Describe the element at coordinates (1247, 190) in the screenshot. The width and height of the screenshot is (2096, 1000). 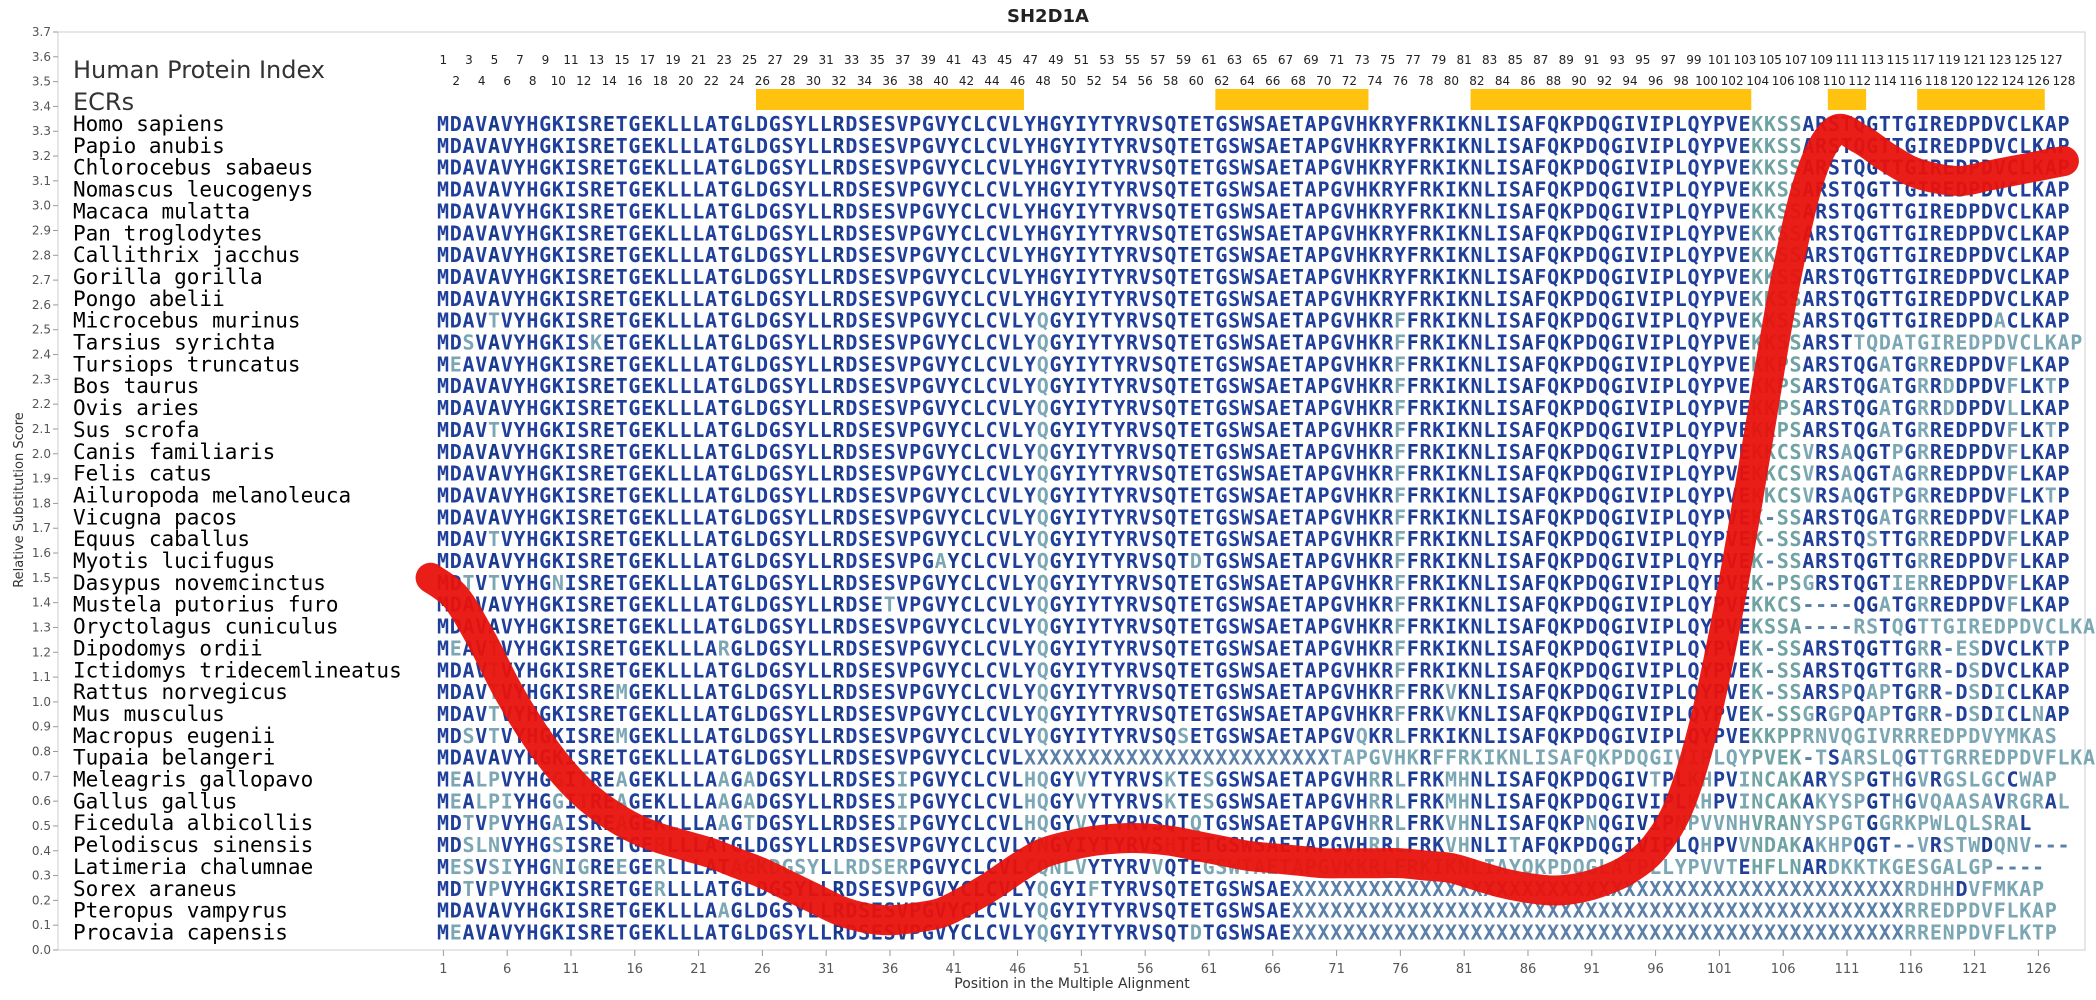
I see `residue: W` at that location.